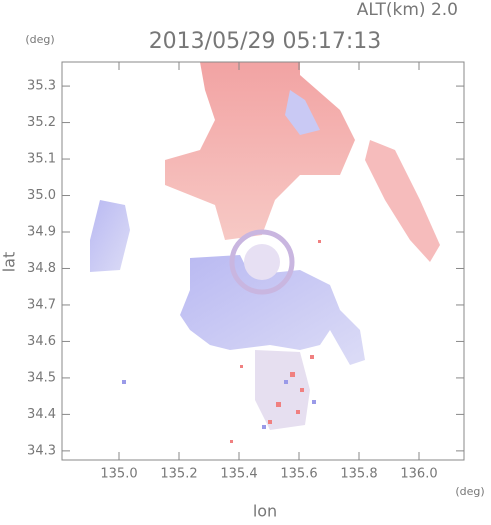  I want to click on x-tick-label: 135.2, so click(178, 474).